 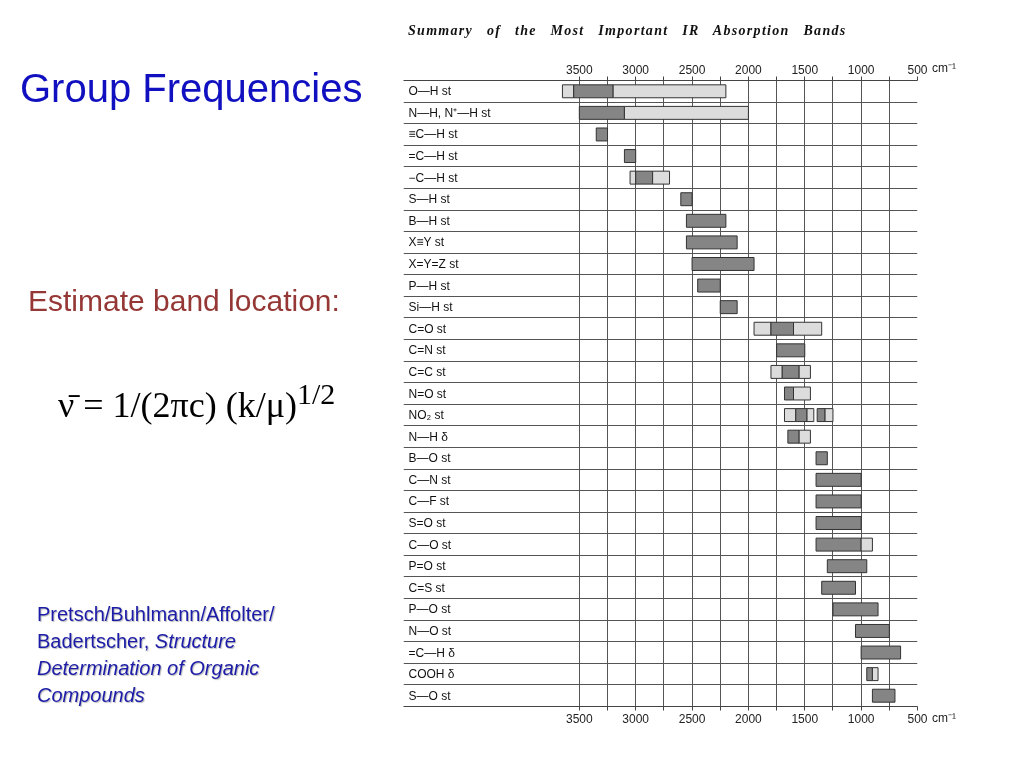 I want to click on y-tick-label: P—O st, so click(x=430, y=609).